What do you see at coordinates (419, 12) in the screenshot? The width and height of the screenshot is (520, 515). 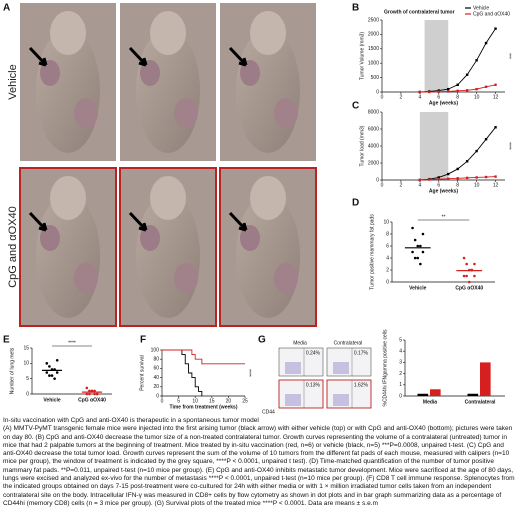 I see `chart-title: Growth of contralateral tumor` at bounding box center [419, 12].